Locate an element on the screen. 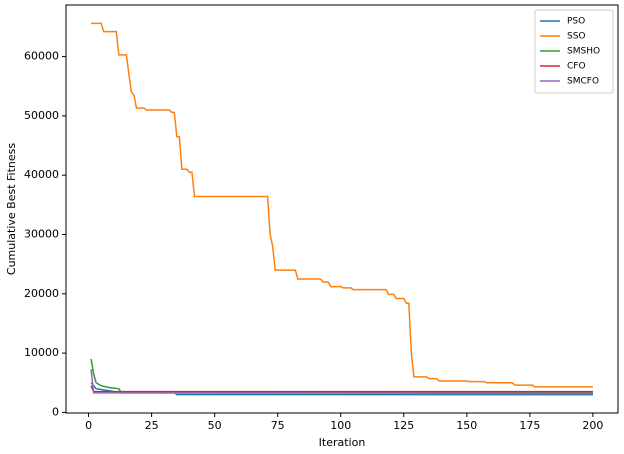 This screenshot has width=624, height=454. x-tick-label: 150 is located at coordinates (466, 425).